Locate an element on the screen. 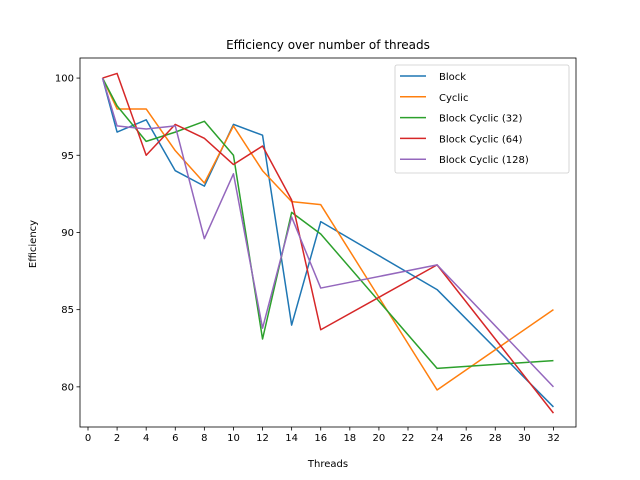 The height and width of the screenshot is (480, 640). x-tick-label: 0 is located at coordinates (88, 438).